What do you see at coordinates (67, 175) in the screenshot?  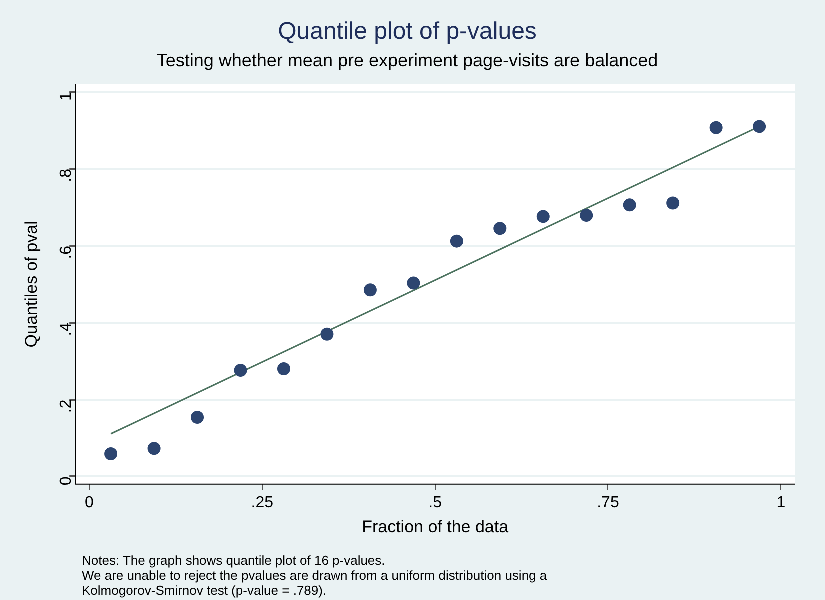 I see `y-tick-label: .8` at bounding box center [67, 175].